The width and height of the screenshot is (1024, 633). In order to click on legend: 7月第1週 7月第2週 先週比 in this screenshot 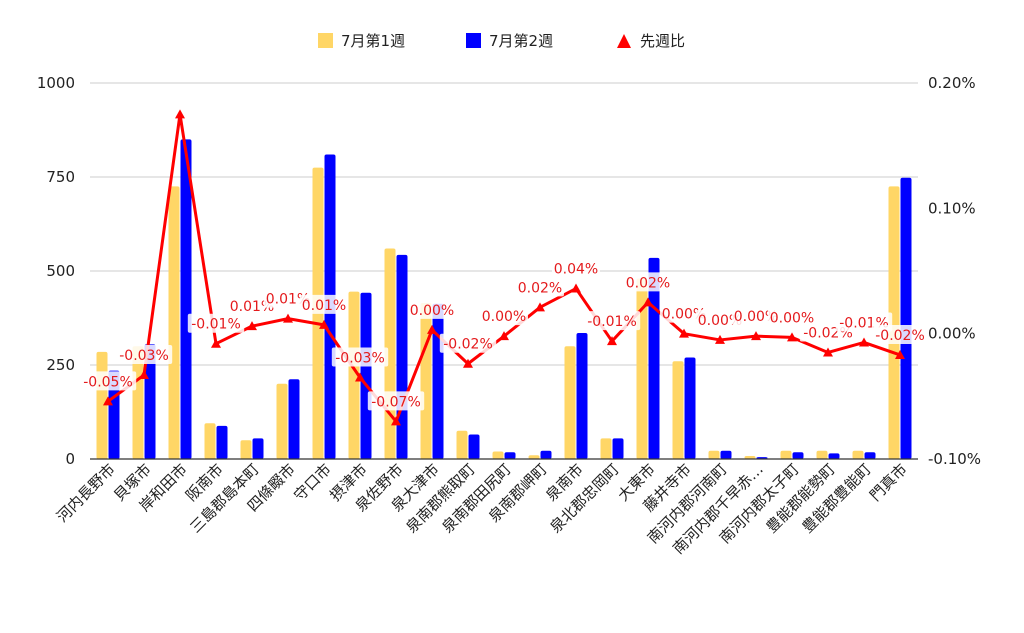, I will do `click(501, 41)`.